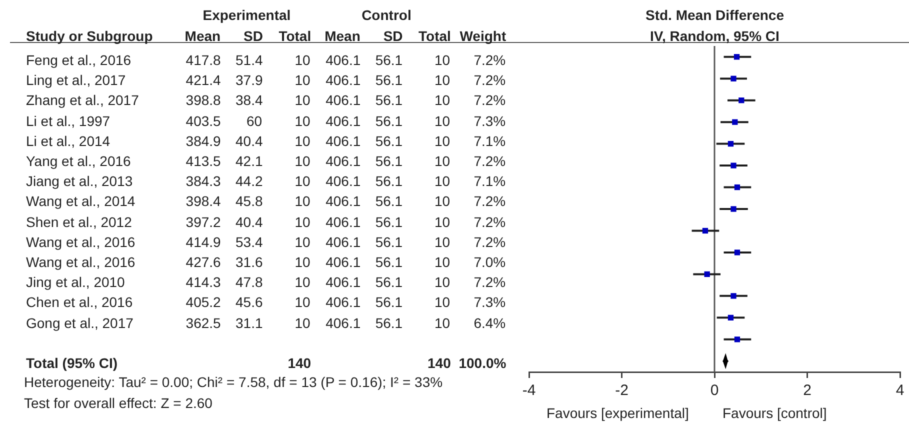  What do you see at coordinates (203, 282) in the screenshot?
I see `data-label: 414.3` at bounding box center [203, 282].